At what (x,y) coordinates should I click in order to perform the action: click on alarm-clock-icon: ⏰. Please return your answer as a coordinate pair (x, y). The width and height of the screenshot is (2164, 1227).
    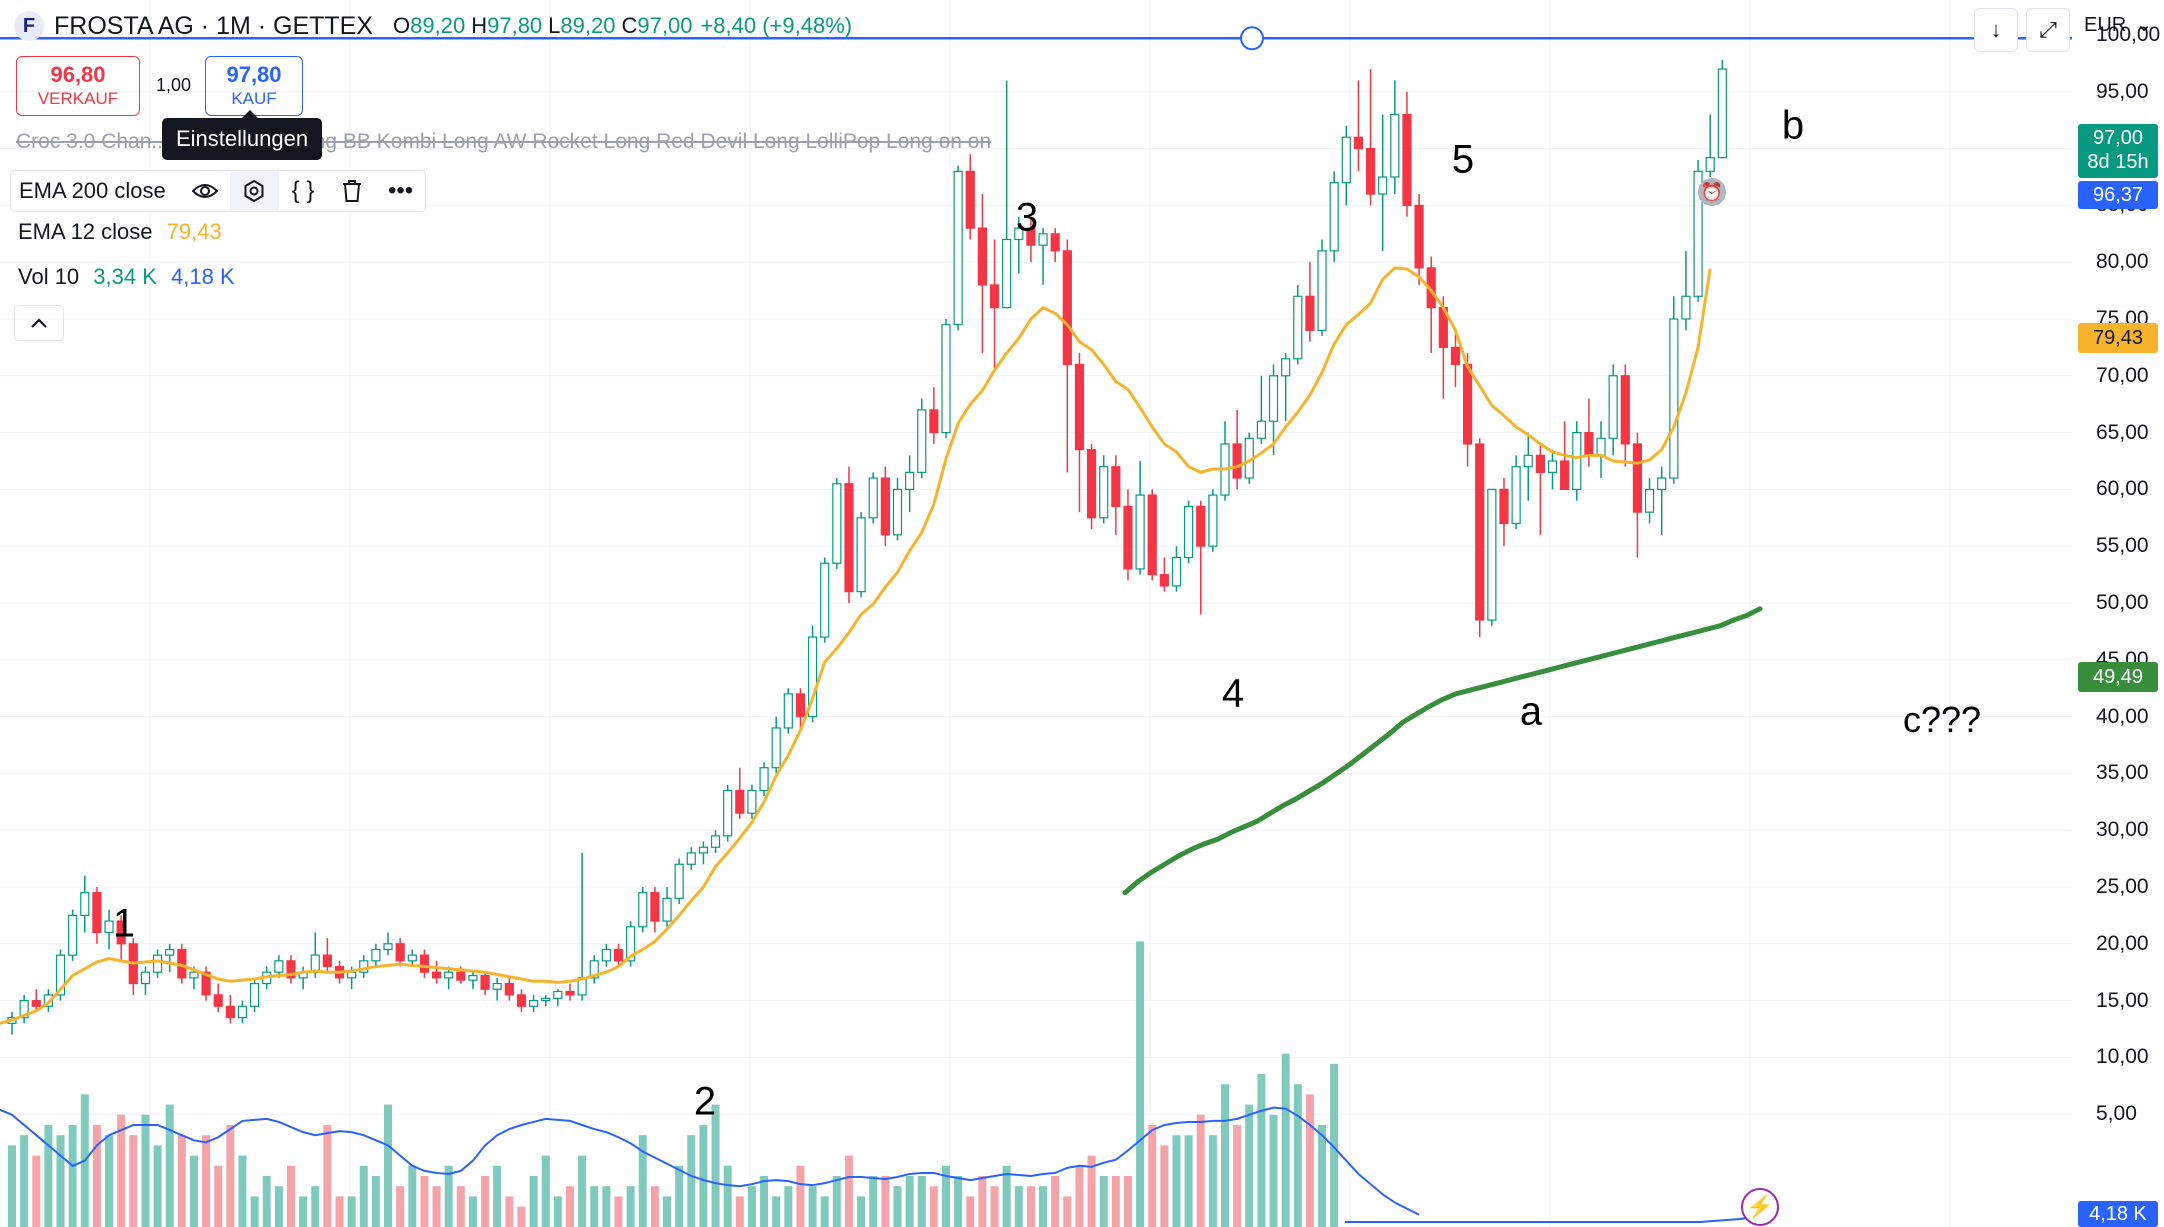
    Looking at the image, I should click on (1712, 192).